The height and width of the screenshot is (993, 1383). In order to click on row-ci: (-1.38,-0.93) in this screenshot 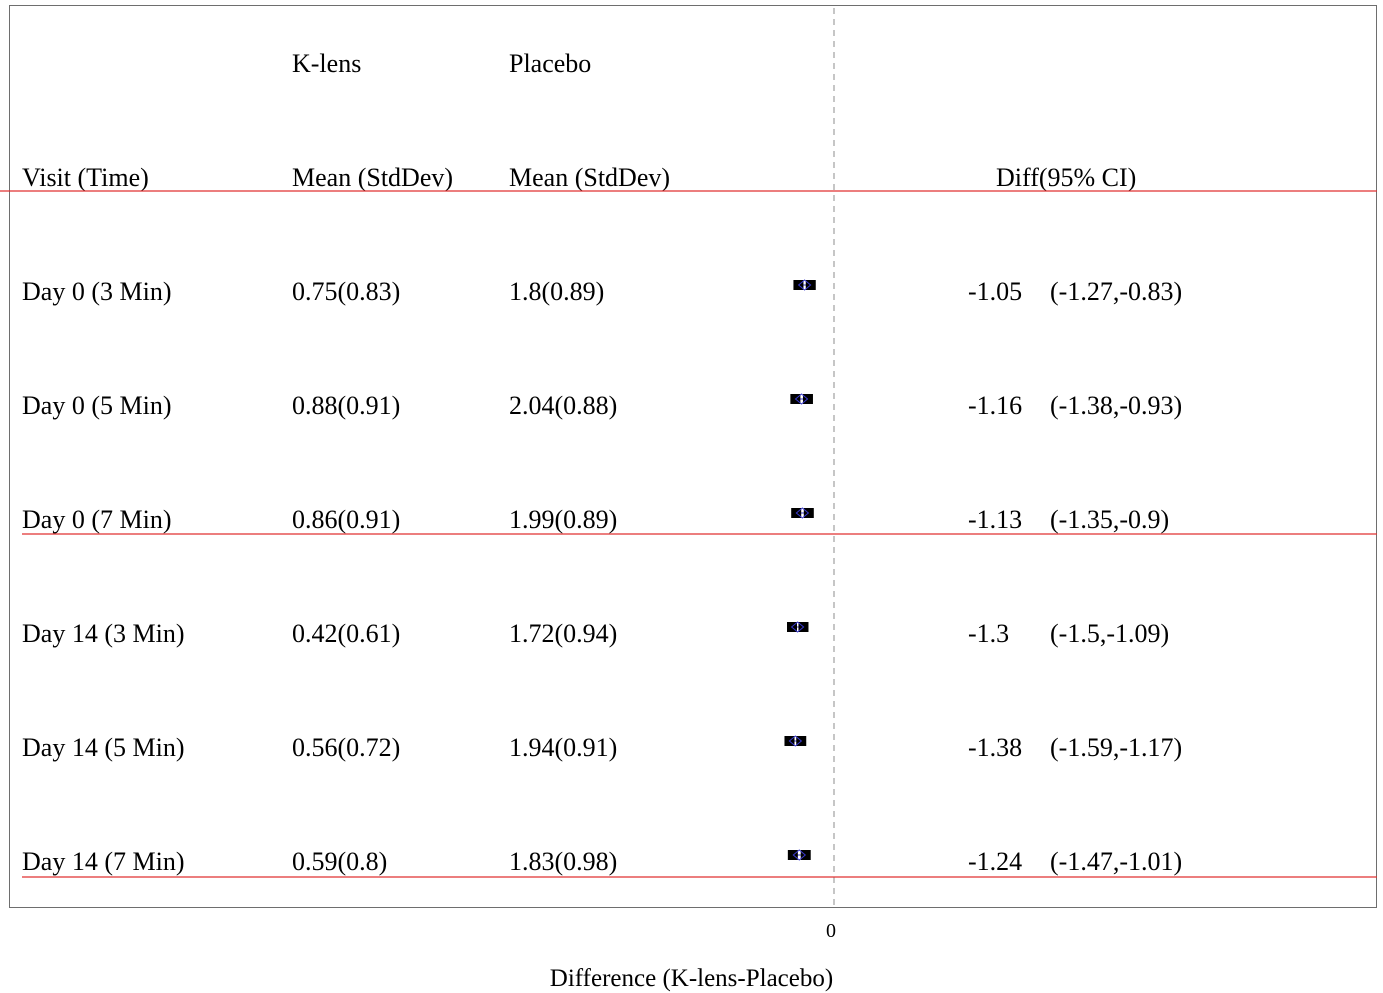, I will do `click(1116, 405)`.